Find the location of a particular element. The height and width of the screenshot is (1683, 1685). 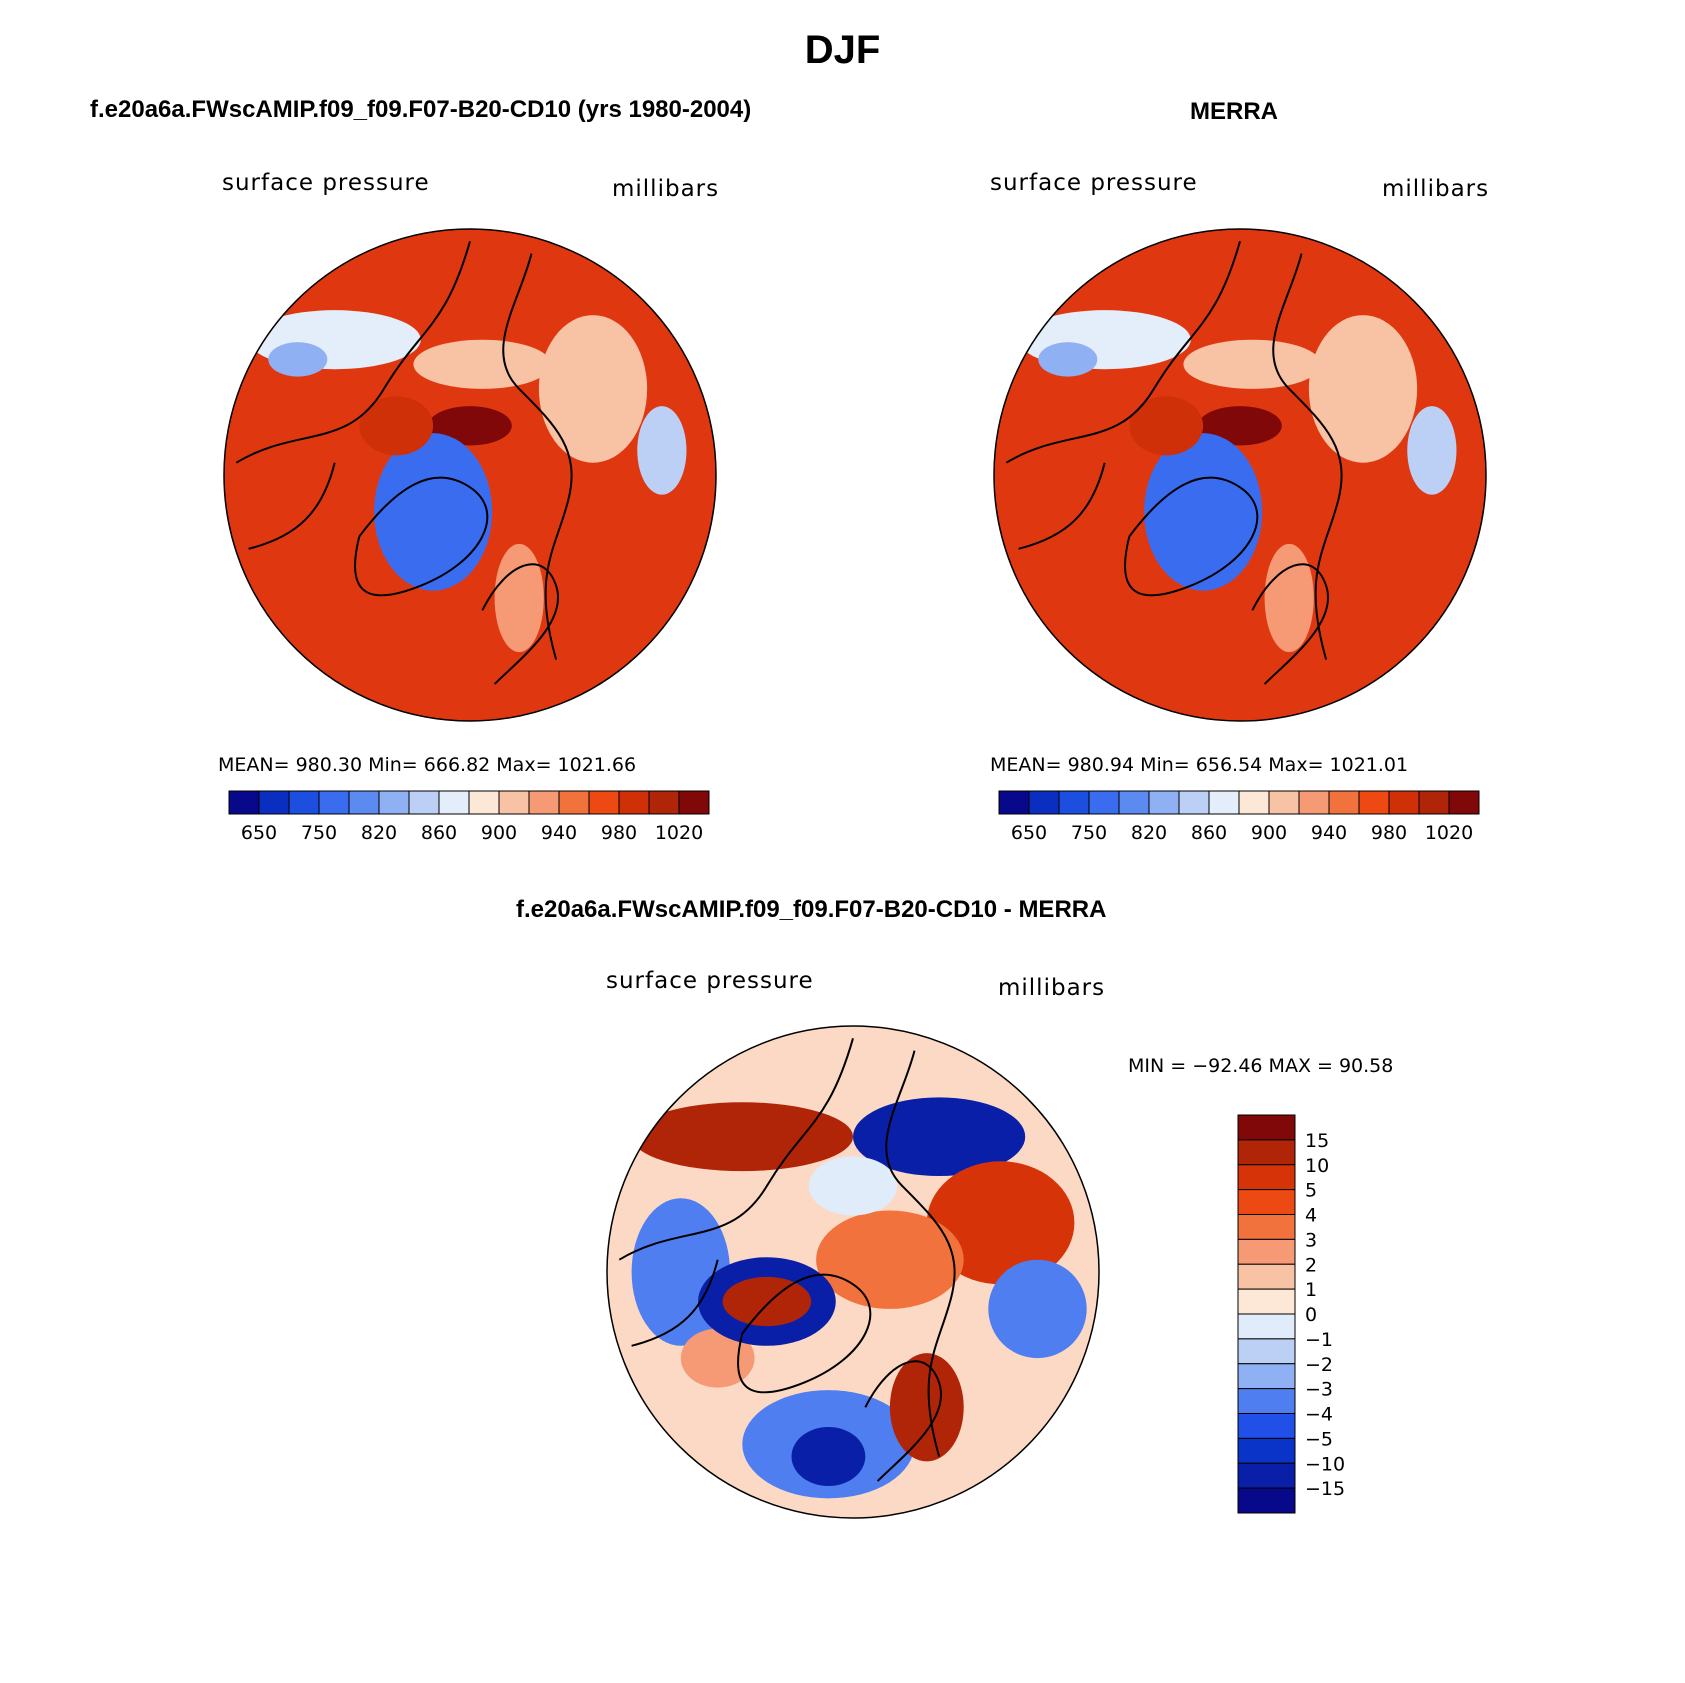

colorbar-model-tick-label: 980 is located at coordinates (619, 833).